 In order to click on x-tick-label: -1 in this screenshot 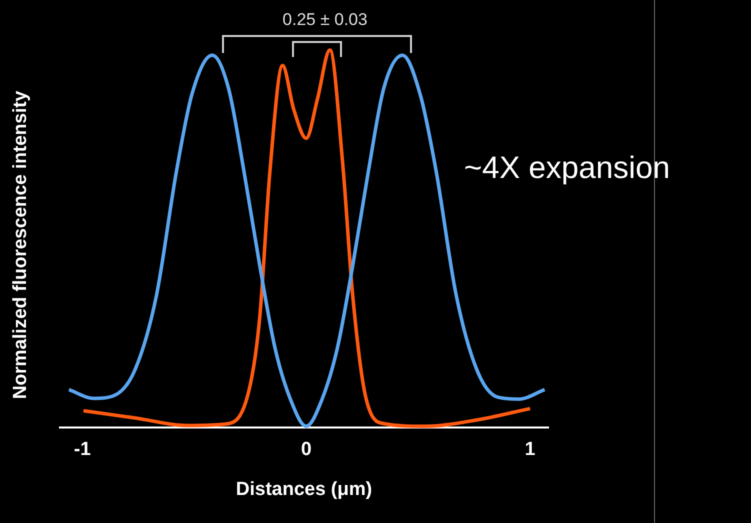, I will do `click(83, 449)`.